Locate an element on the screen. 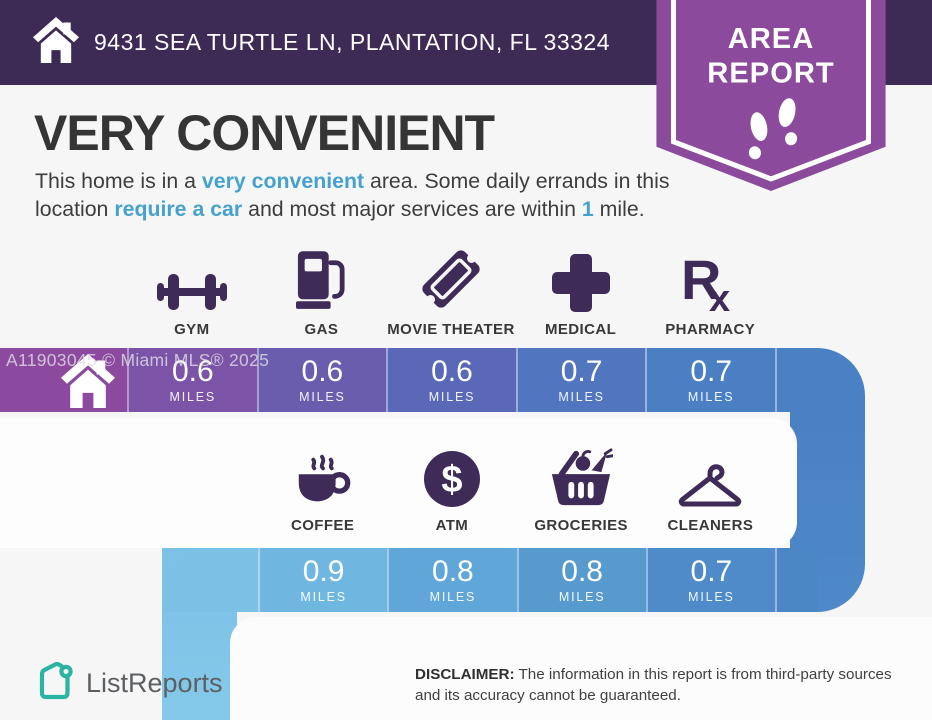  service-groceries: GROCERIES is located at coordinates (581, 487).